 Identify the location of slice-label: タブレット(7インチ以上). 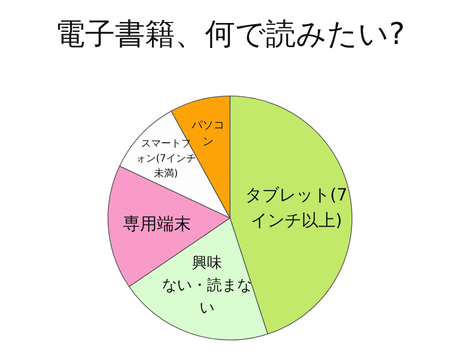
(296, 209).